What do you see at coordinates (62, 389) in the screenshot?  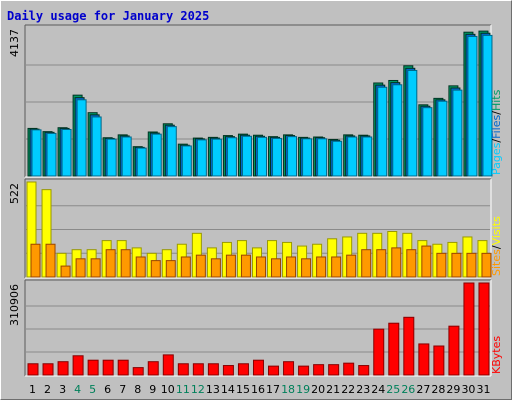 I see `x-tick-label-day-3: 3` at bounding box center [62, 389].